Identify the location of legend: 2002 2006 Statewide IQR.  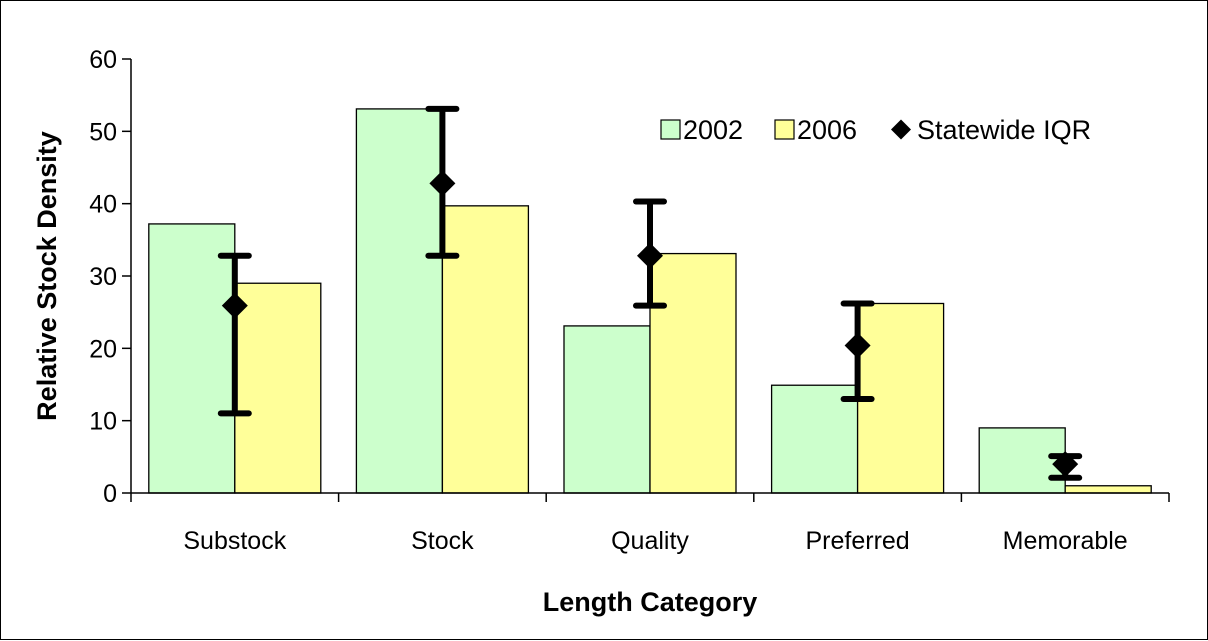
(875, 130).